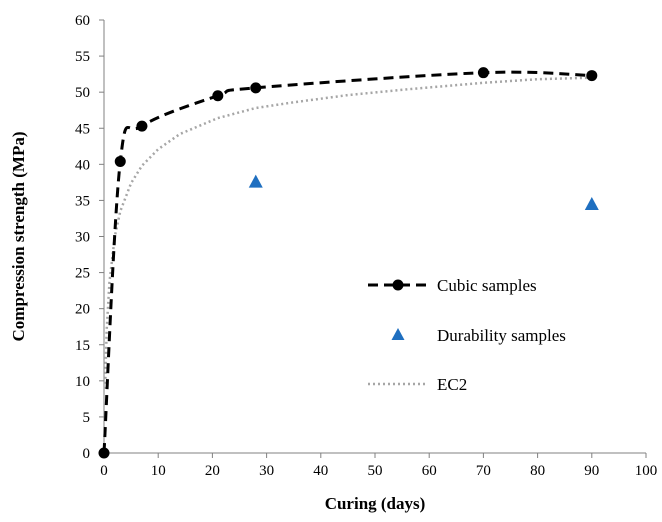 Image resolution: width=662 pixels, height=522 pixels. What do you see at coordinates (82, 346) in the screenshot?
I see `y-tick-label: 15` at bounding box center [82, 346].